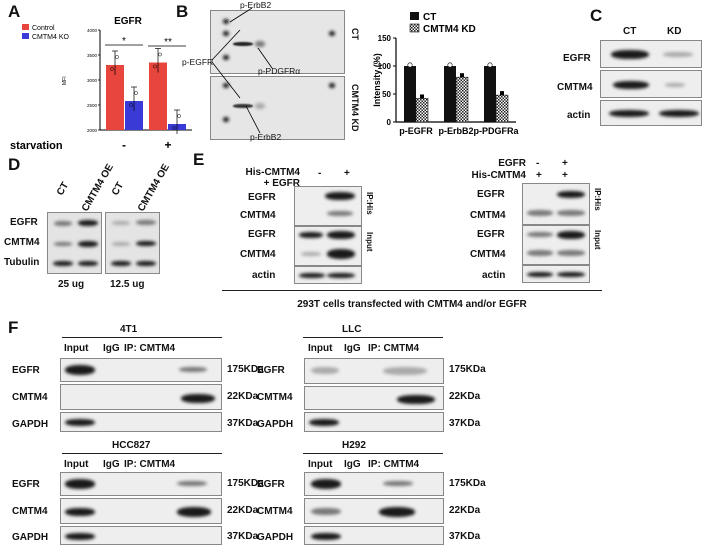 The image size is (705, 545). What do you see at coordinates (465, 536) in the screenshot?
I see `f-size-37-h292: 37KDa` at bounding box center [465, 536].